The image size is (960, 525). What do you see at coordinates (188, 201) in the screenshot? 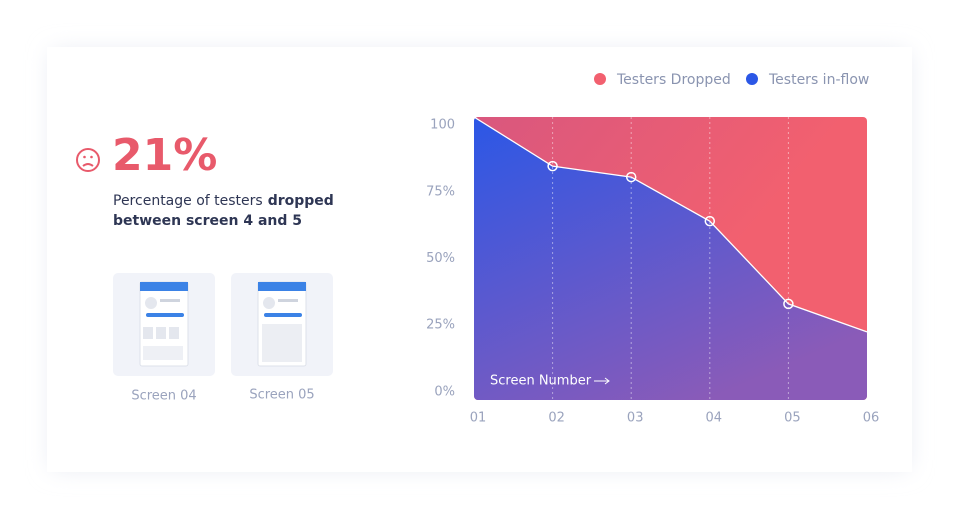
I see `description-text: Percentage of testers` at bounding box center [188, 201].